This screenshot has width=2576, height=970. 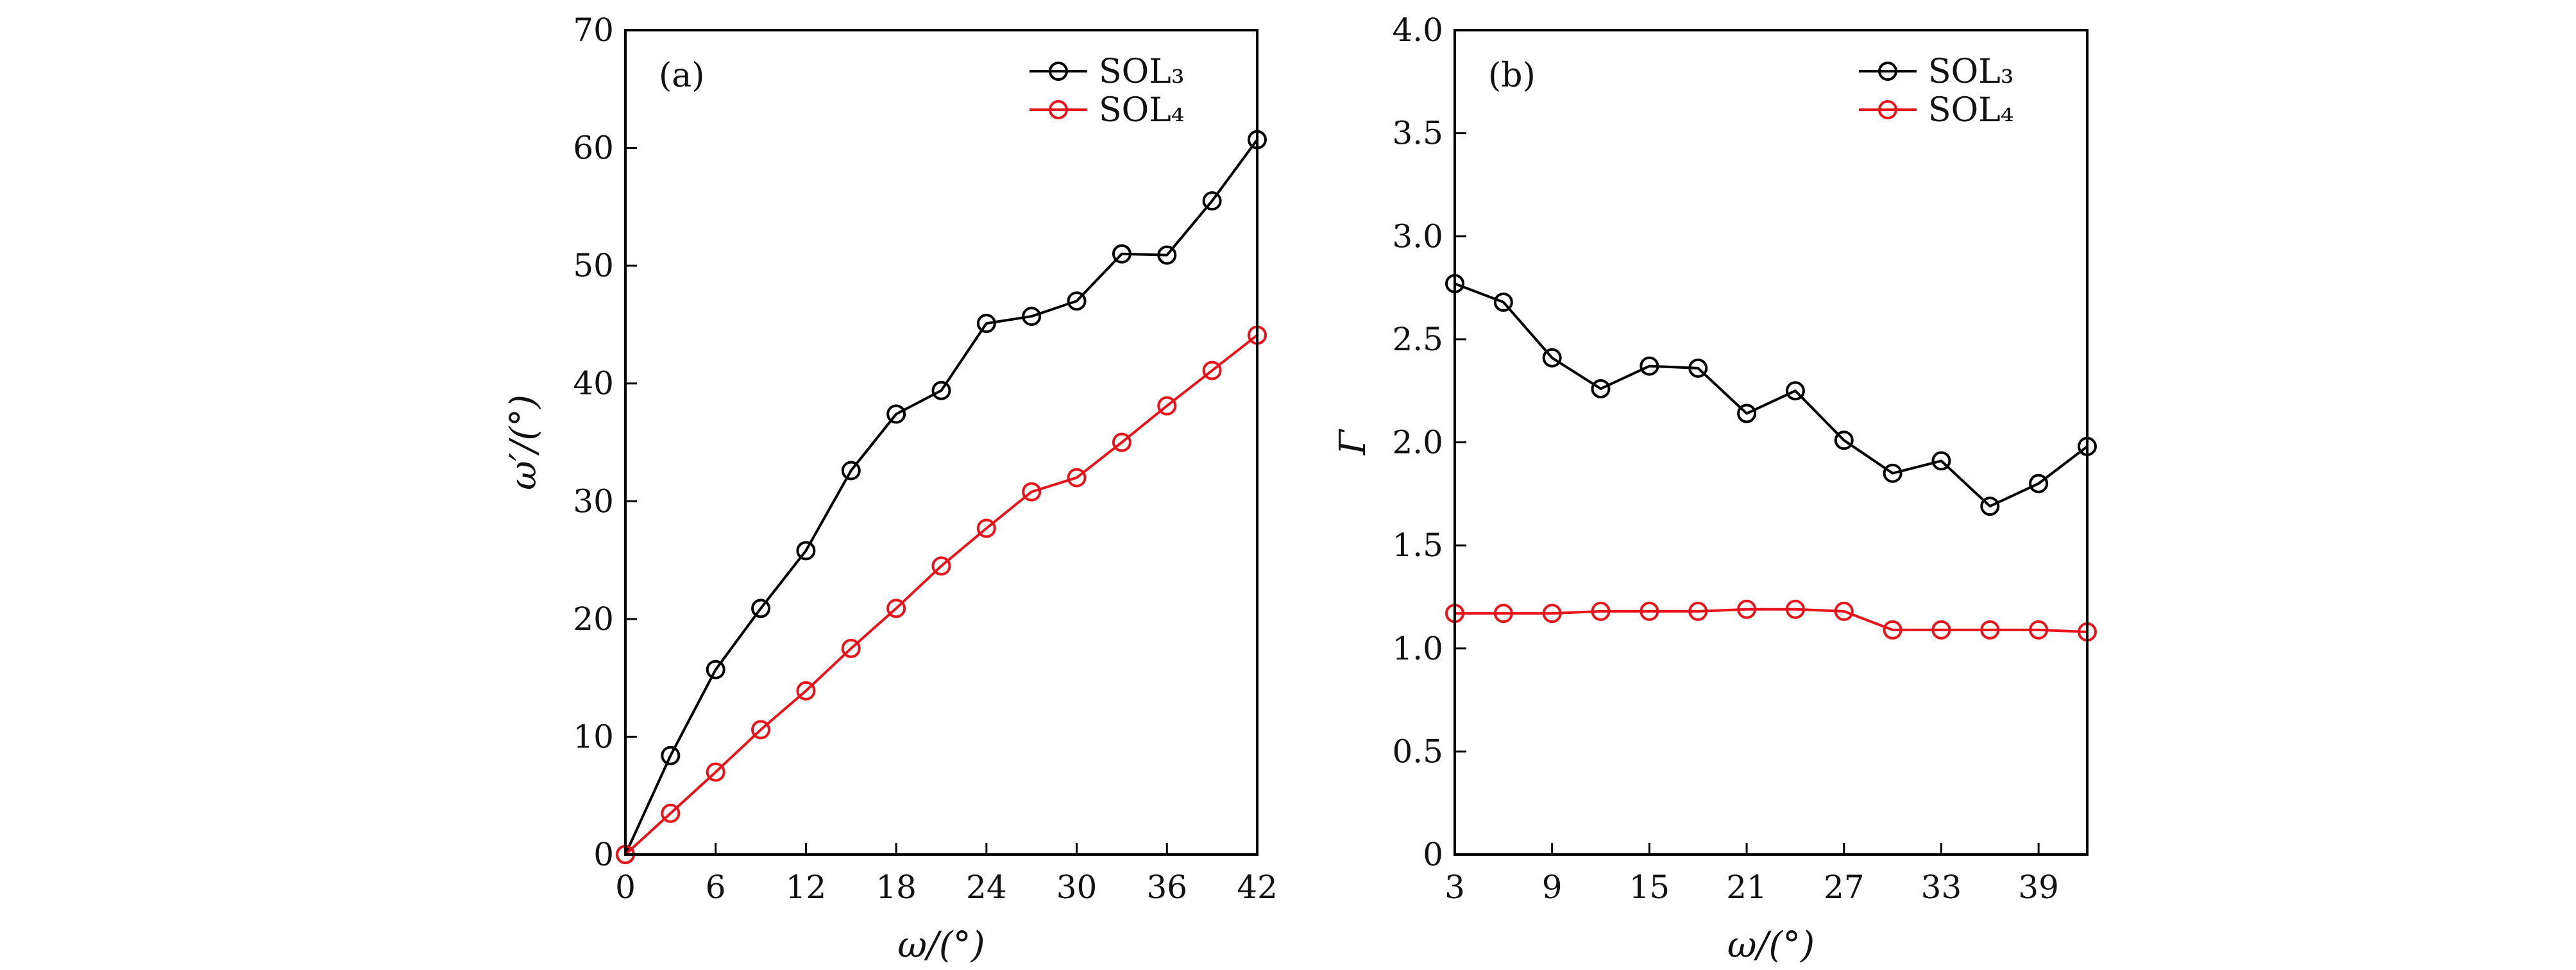 I want to click on y-tick-label: 10, so click(x=593, y=736).